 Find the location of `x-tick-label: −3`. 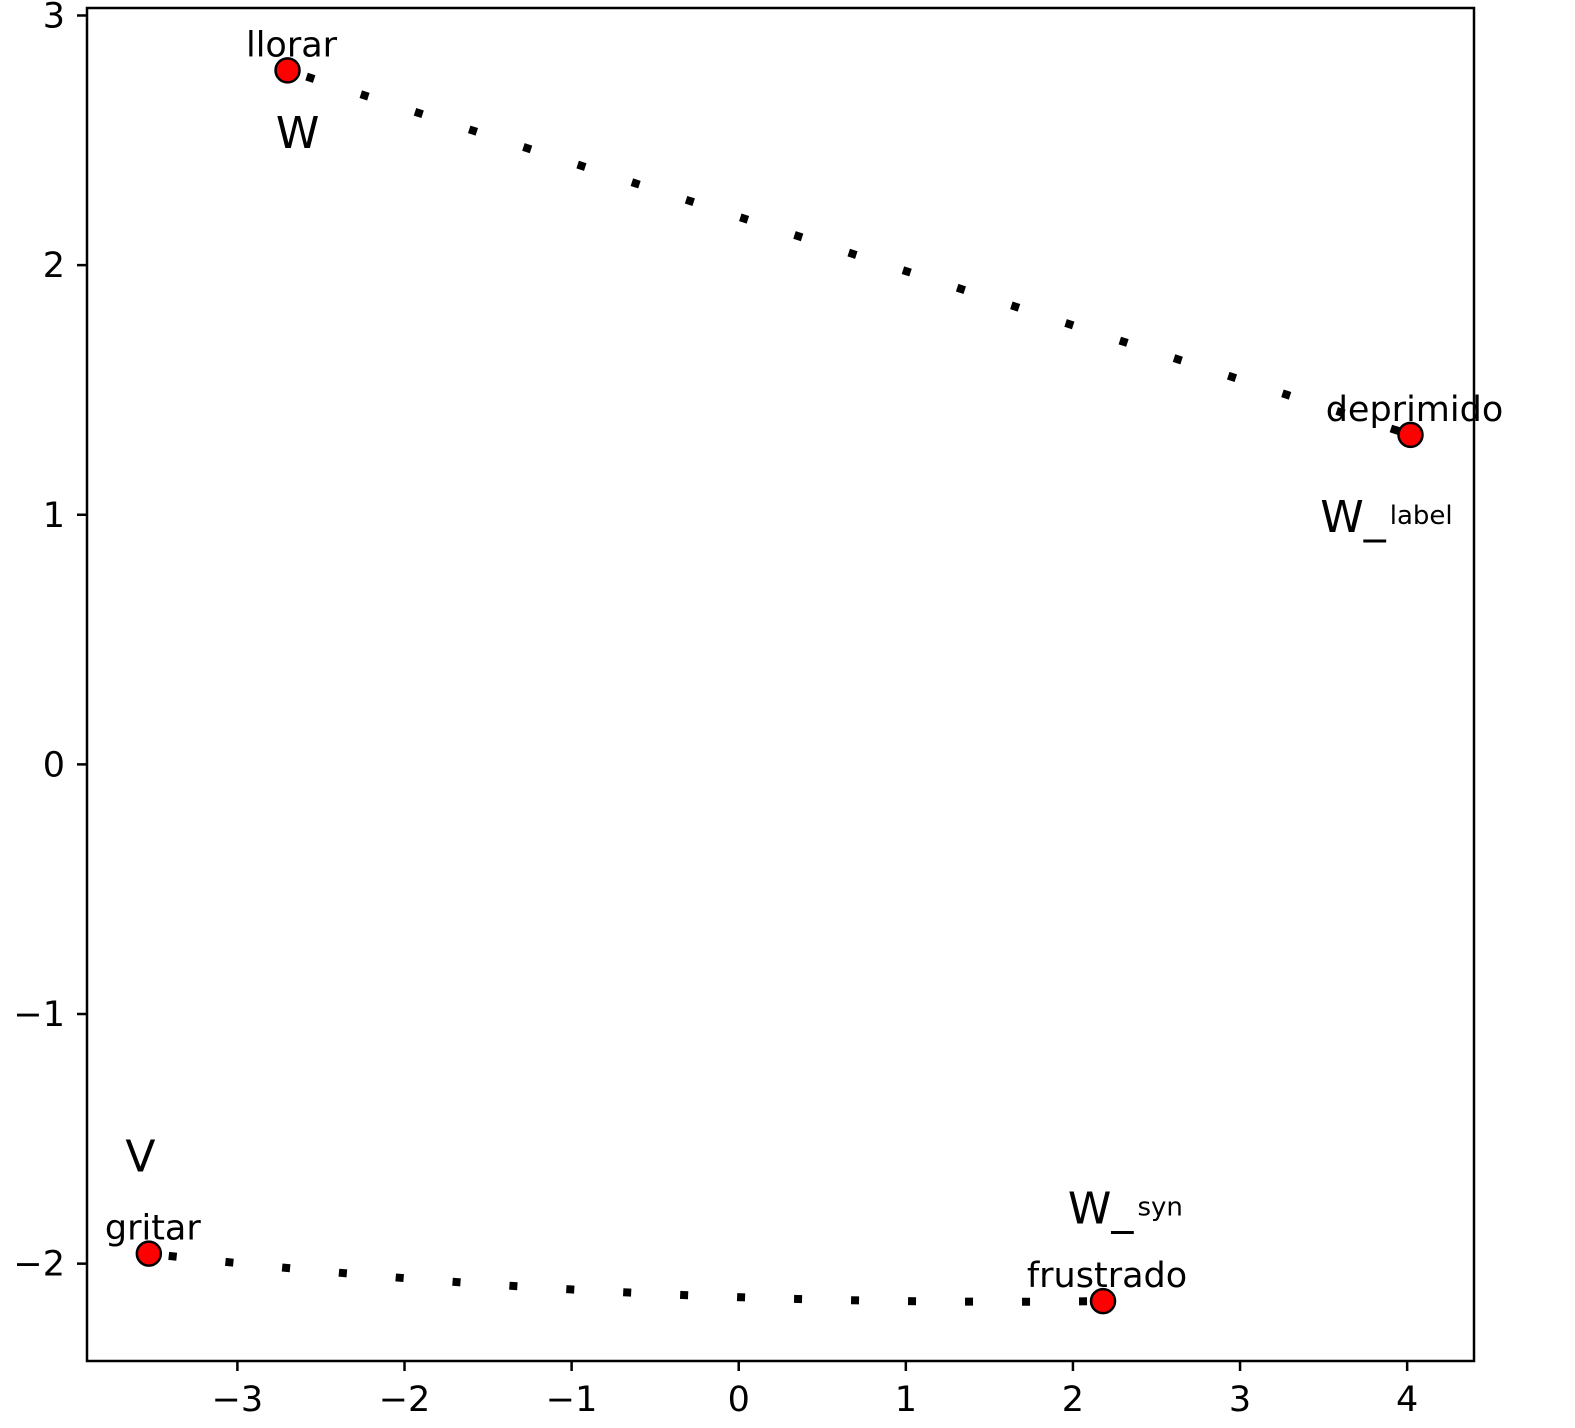

x-tick-label: −3 is located at coordinates (238, 1400).